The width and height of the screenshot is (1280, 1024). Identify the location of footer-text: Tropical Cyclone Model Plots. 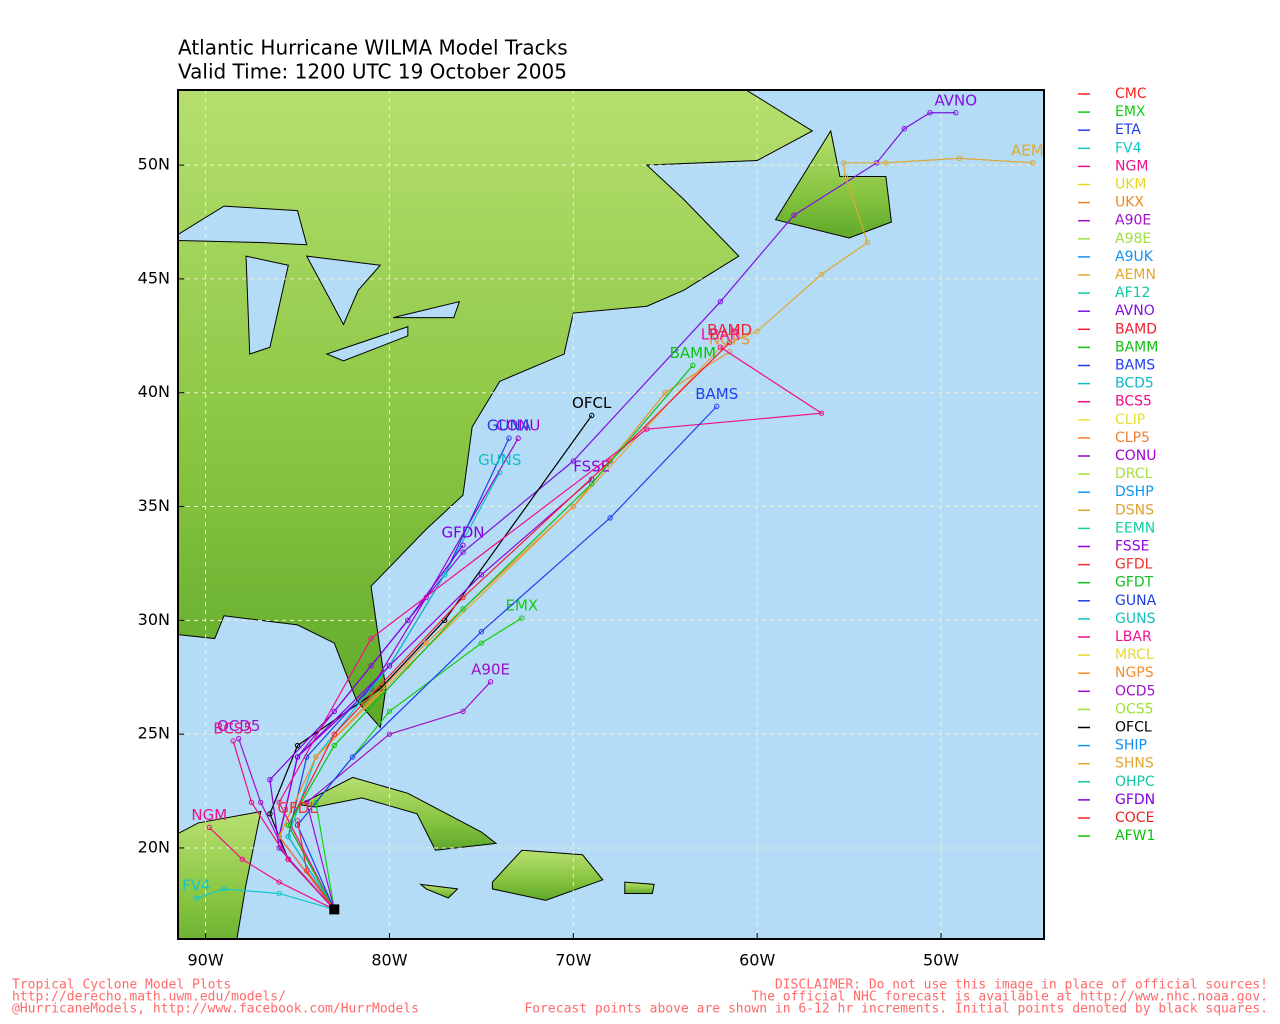
(121, 985).